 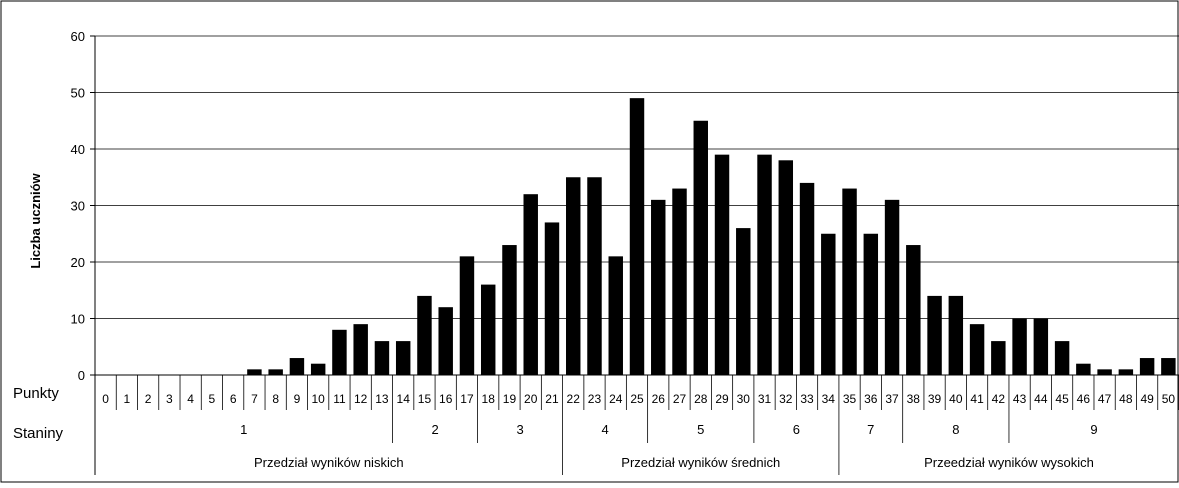 I want to click on row-title-stanines: Staniny, so click(x=38, y=433).